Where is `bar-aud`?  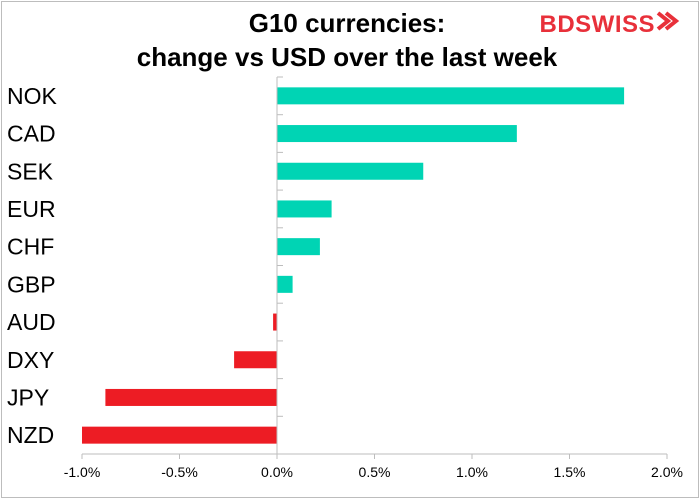
bar-aud is located at coordinates (275, 322).